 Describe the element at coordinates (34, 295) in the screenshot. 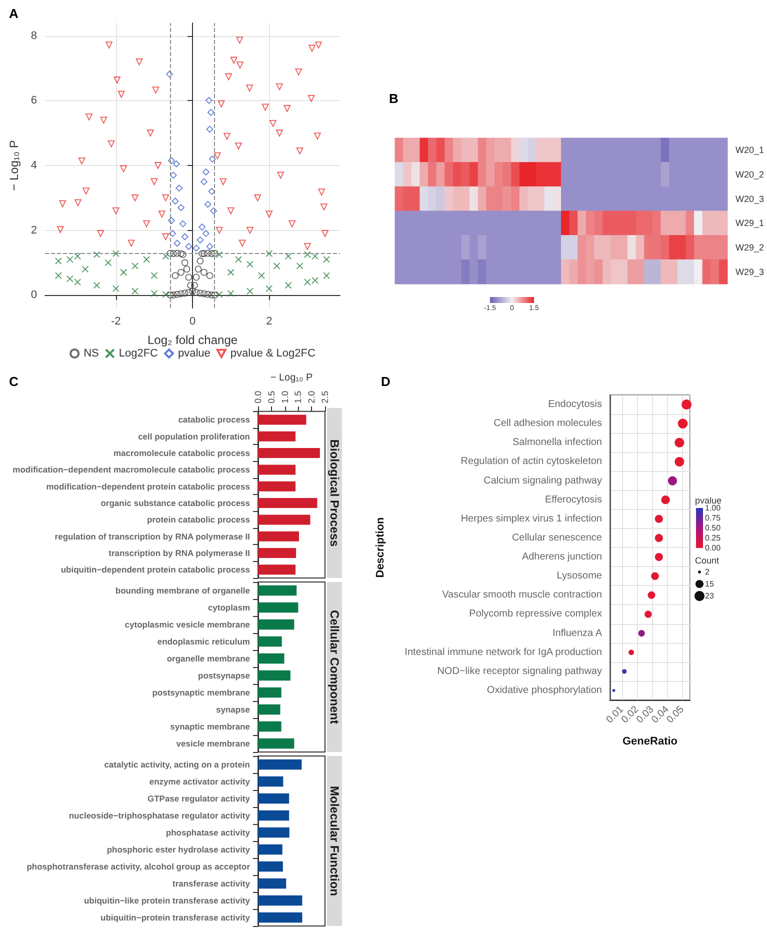

I see `y-tick-label: 0` at that location.